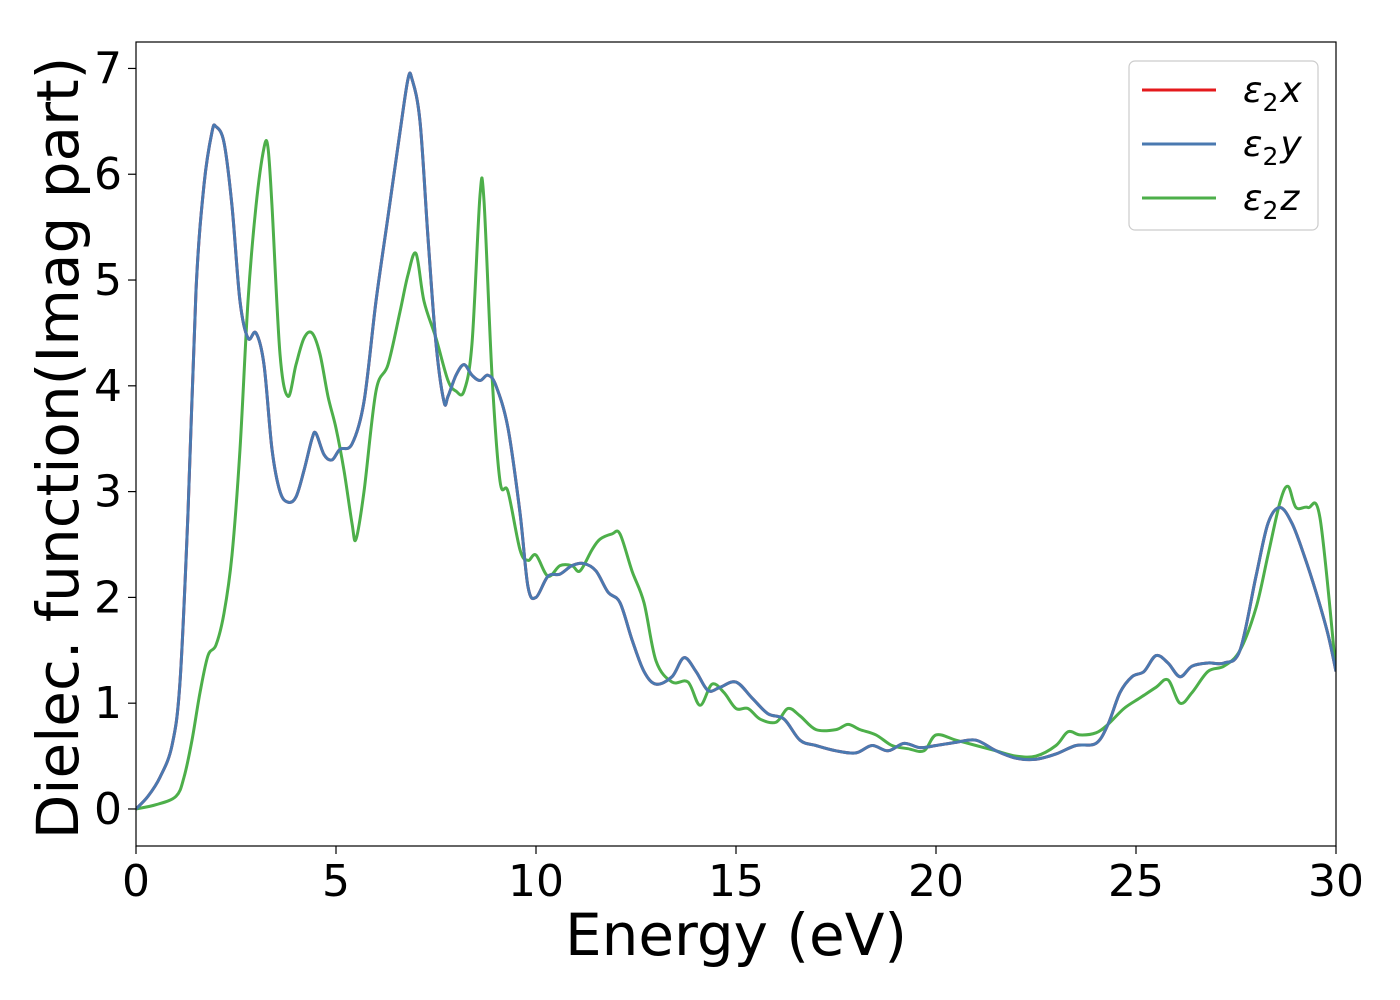  Describe the element at coordinates (108, 280) in the screenshot. I see `y-tick-label: 5` at that location.